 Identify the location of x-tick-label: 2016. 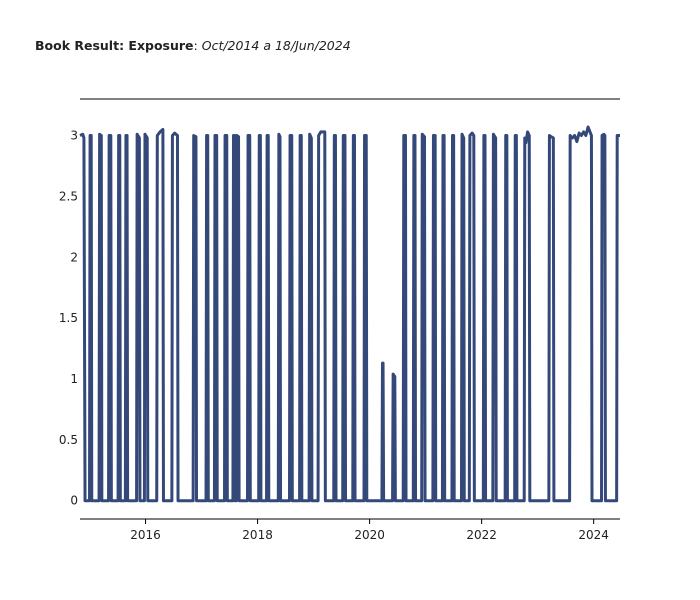
(145, 535).